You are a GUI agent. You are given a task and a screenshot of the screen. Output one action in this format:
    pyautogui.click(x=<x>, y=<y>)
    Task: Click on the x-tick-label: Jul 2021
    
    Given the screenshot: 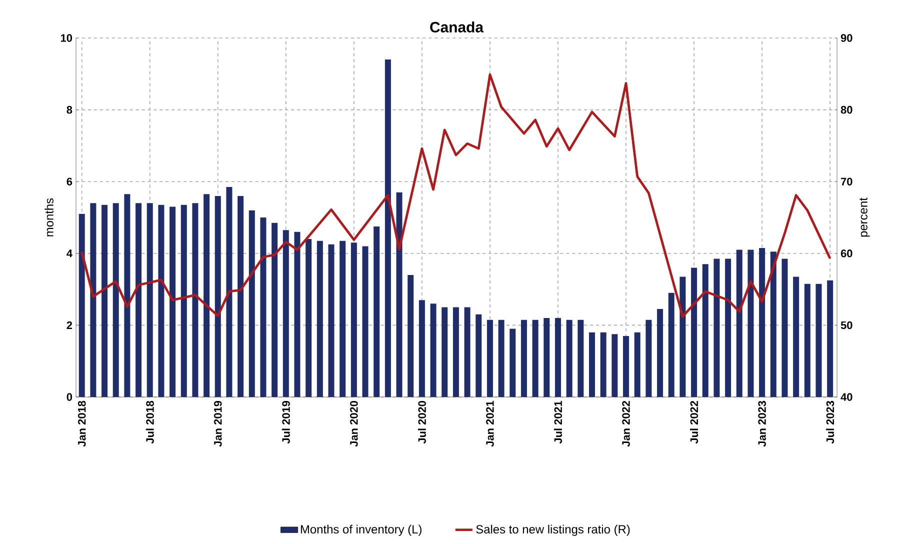 What is the action you would take?
    pyautogui.click(x=558, y=422)
    